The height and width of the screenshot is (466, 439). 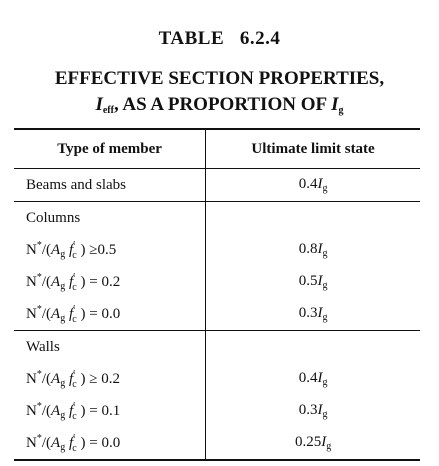 I want to click on row-group: Beams and slabs 0.4Ig, so click(x=217, y=185).